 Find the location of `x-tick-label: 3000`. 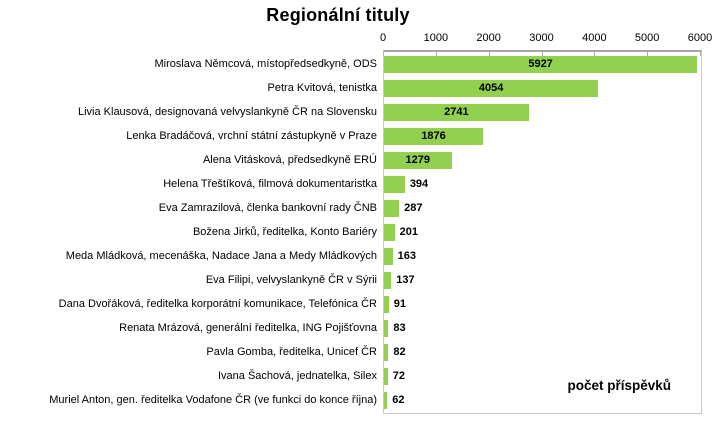

x-tick-label: 3000 is located at coordinates (541, 38).